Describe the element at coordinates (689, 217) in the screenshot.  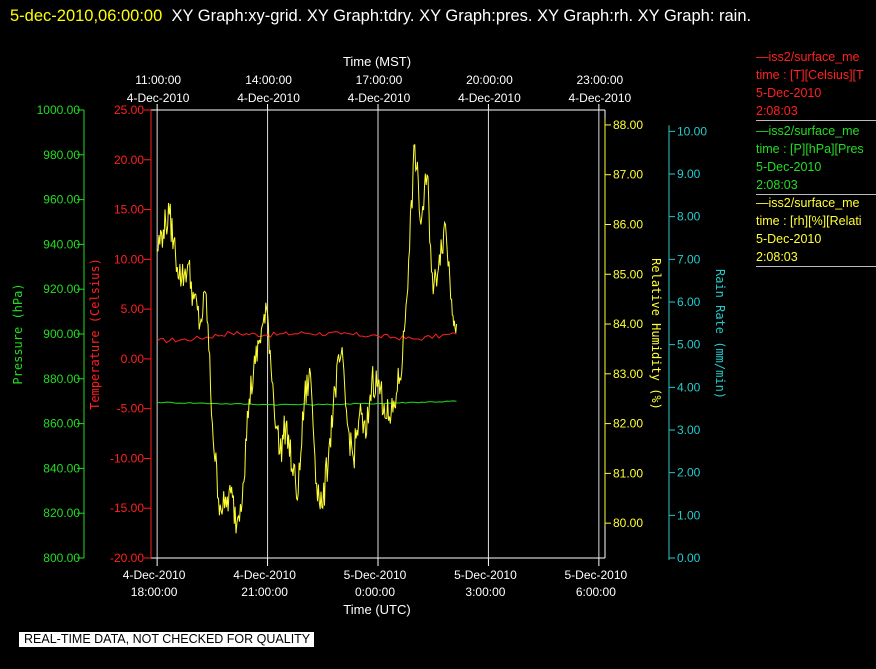
I see `rain-tick-label: 8.00` at that location.